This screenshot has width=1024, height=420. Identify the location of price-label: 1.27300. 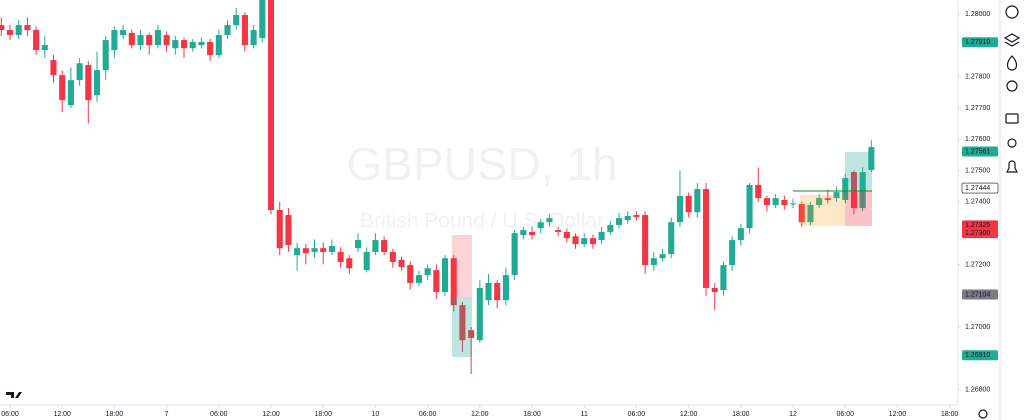
(977, 233).